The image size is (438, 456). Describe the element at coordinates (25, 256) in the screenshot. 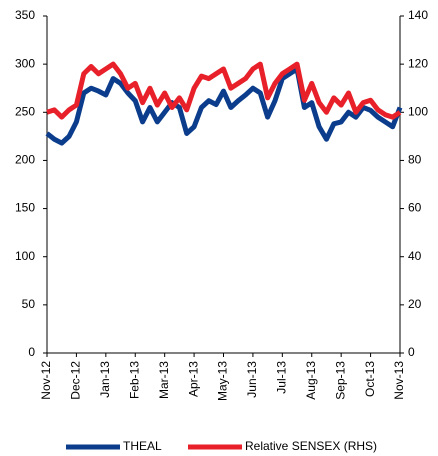

I see `y-tick-label: 100` at that location.